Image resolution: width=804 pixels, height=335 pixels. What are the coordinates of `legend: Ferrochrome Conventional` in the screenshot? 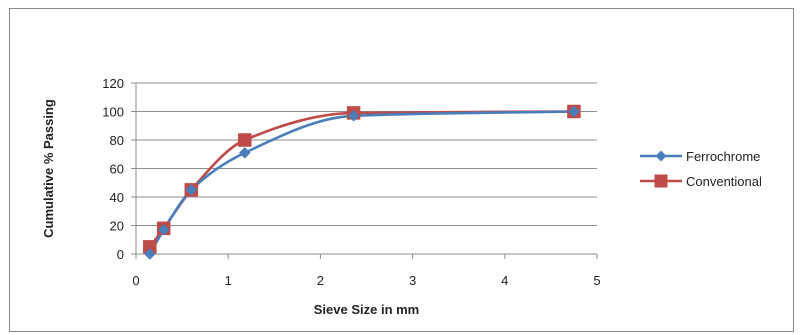 It's located at (701, 169).